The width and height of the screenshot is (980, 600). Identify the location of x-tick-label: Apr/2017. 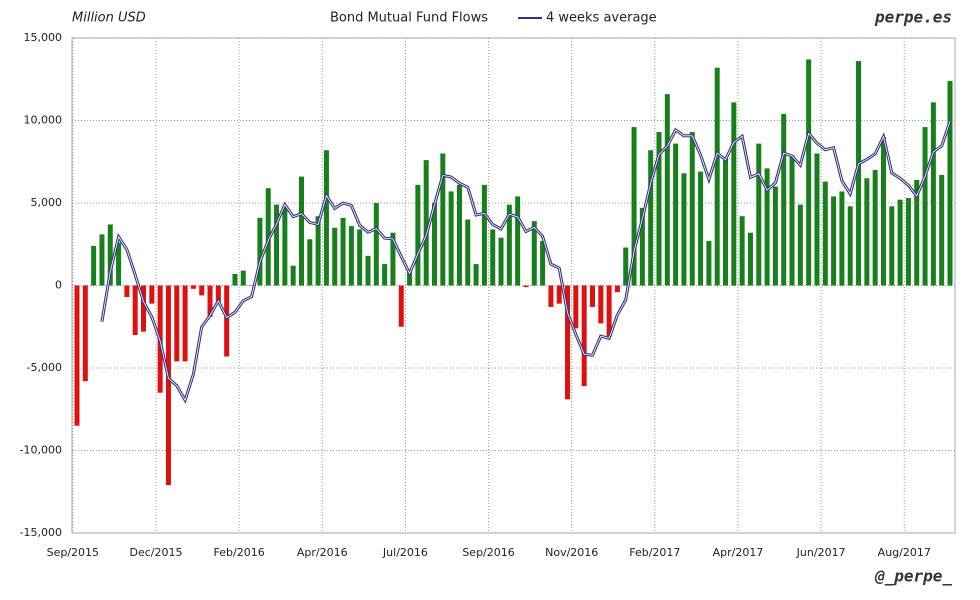
(738, 552).